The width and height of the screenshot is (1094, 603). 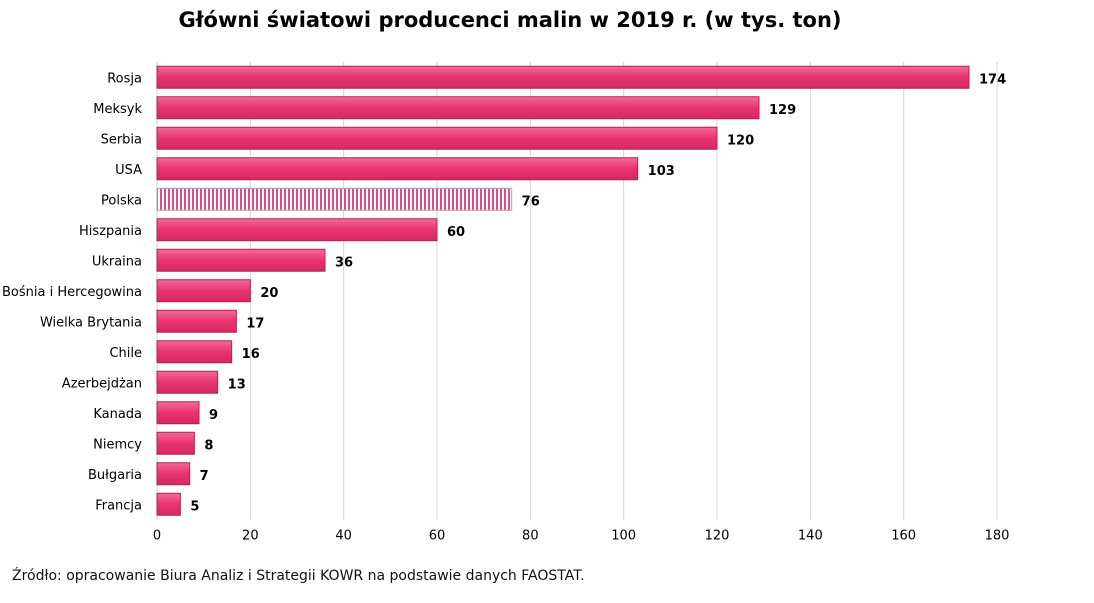 What do you see at coordinates (117, 261) in the screenshot?
I see `category-label: Ukraina` at bounding box center [117, 261].